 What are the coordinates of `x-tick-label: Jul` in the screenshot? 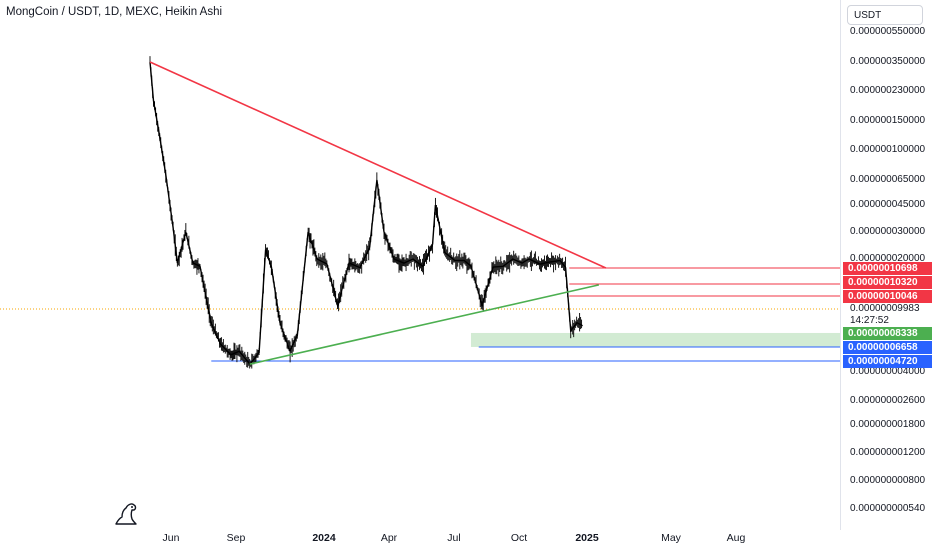 It's located at (454, 538).